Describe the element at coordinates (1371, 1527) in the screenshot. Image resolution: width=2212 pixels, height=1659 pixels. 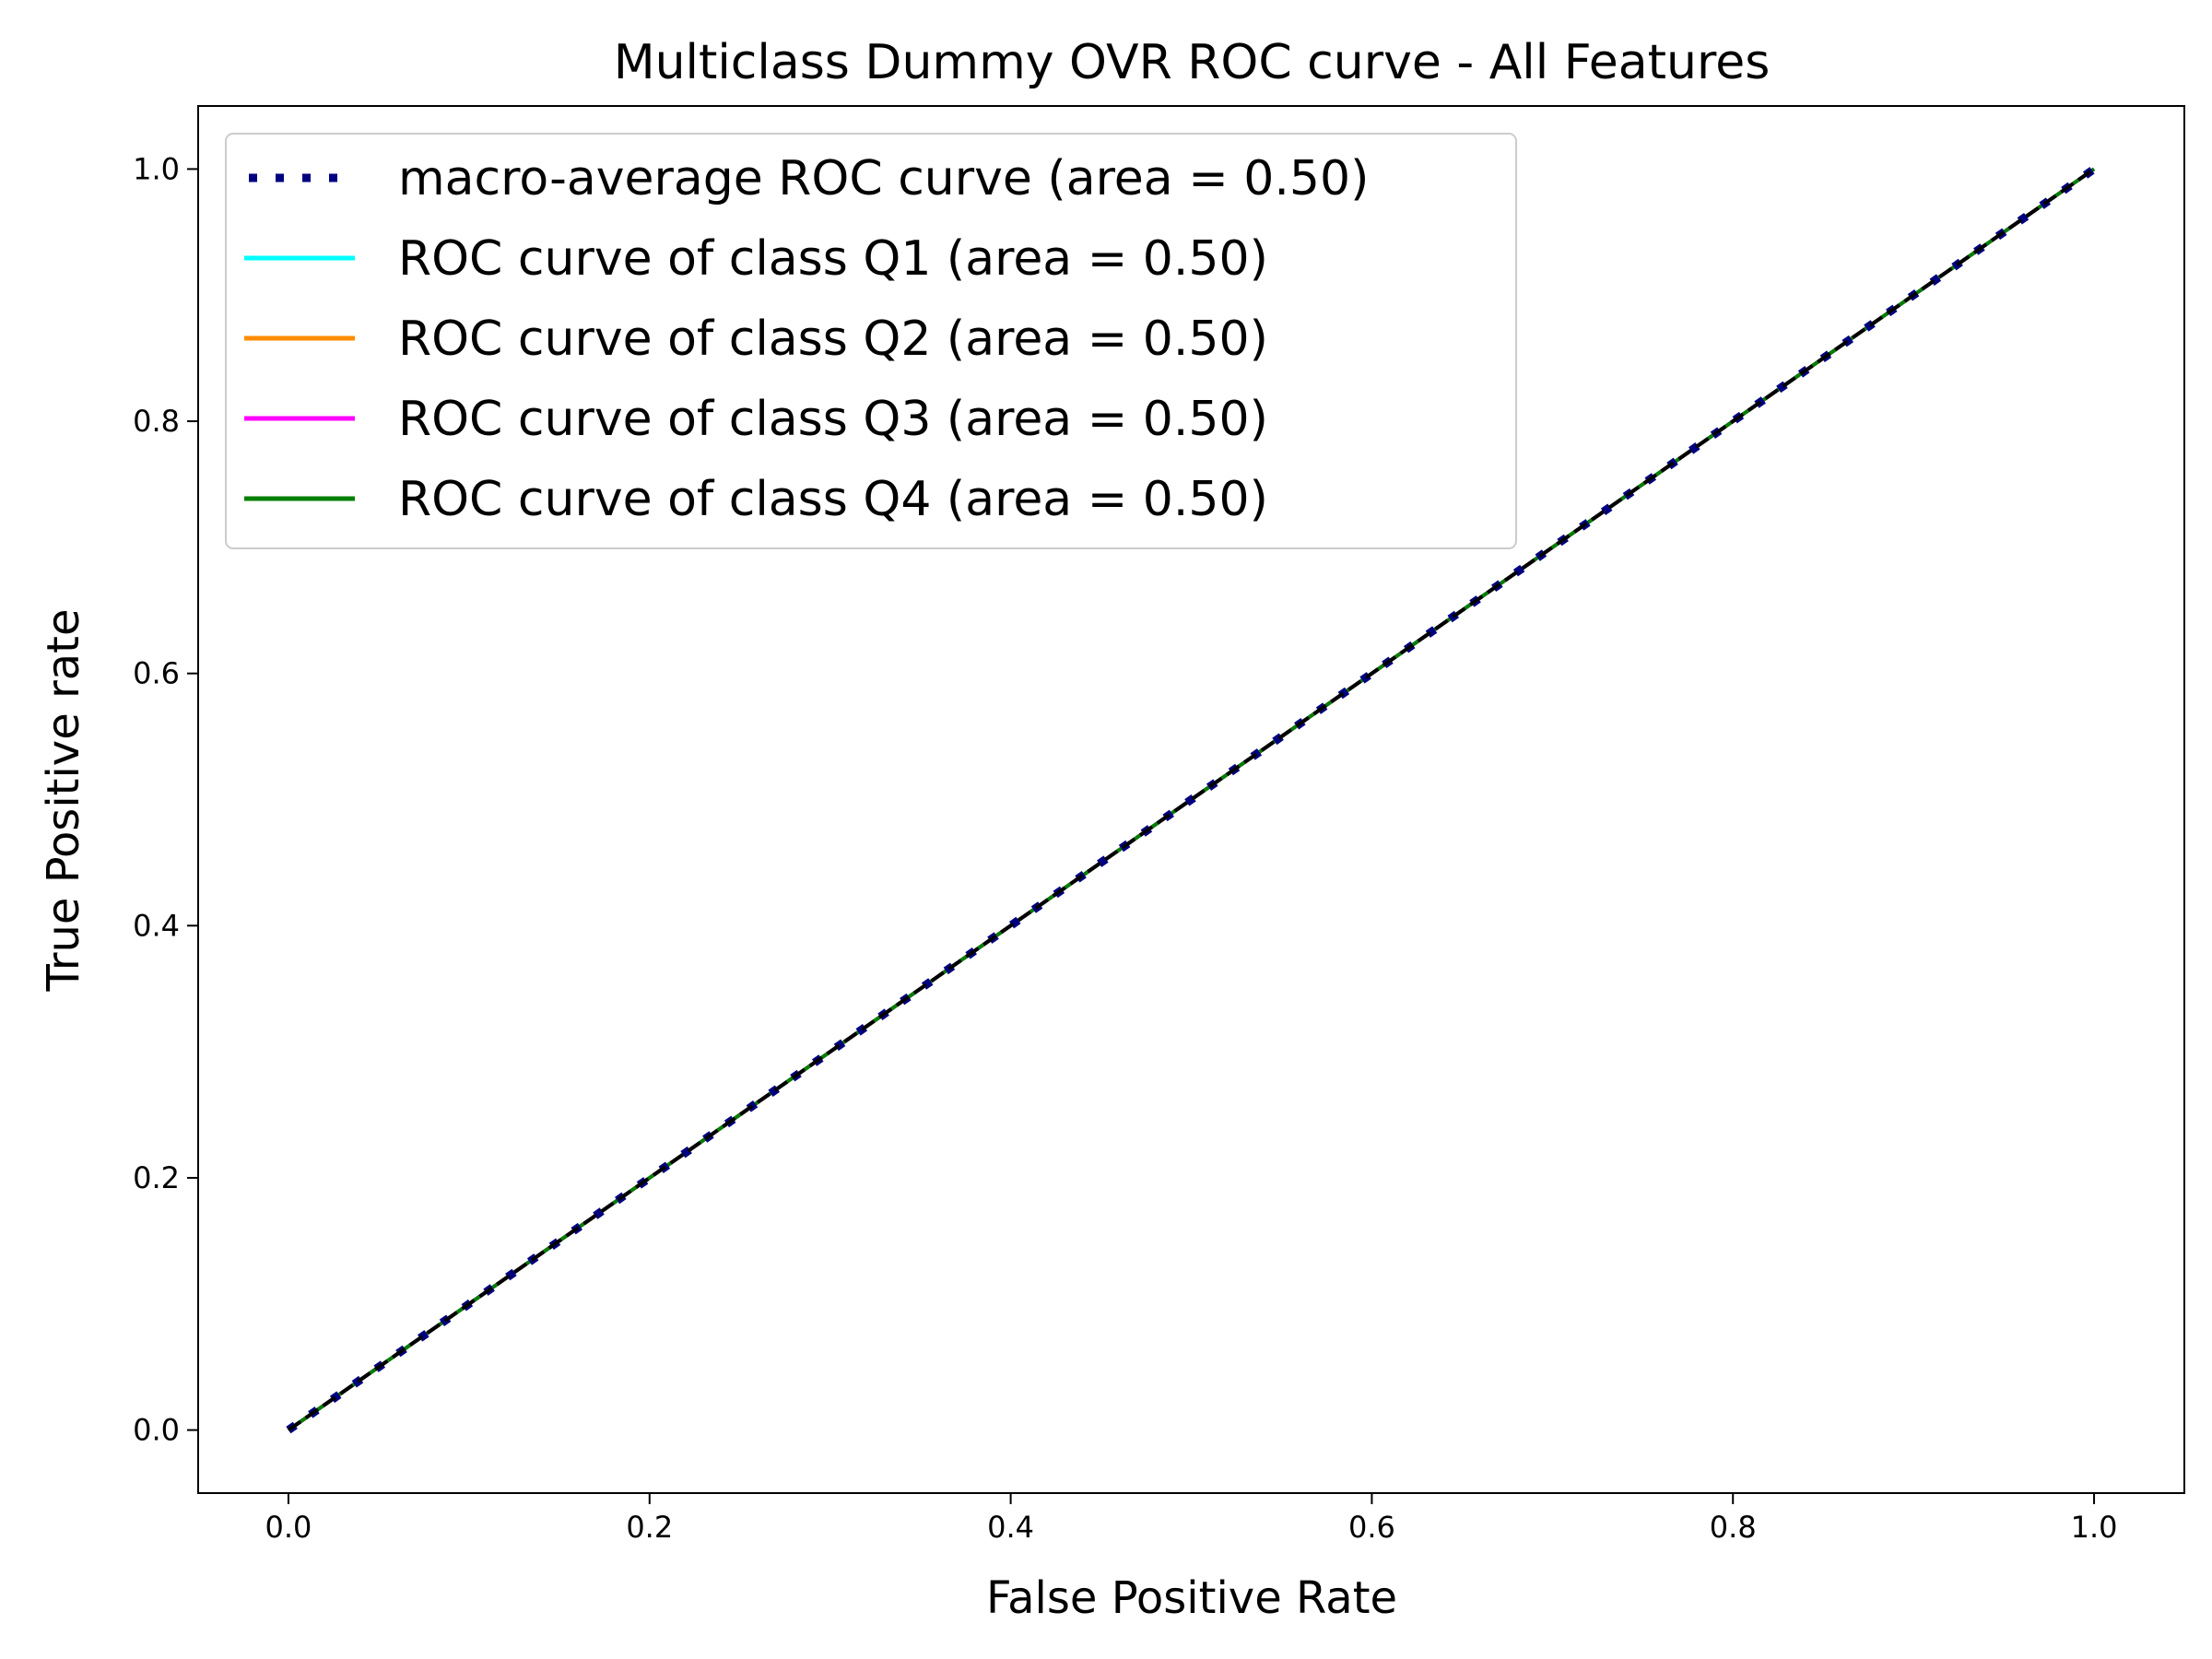
I see `x-tick-label: 0.6` at that location.